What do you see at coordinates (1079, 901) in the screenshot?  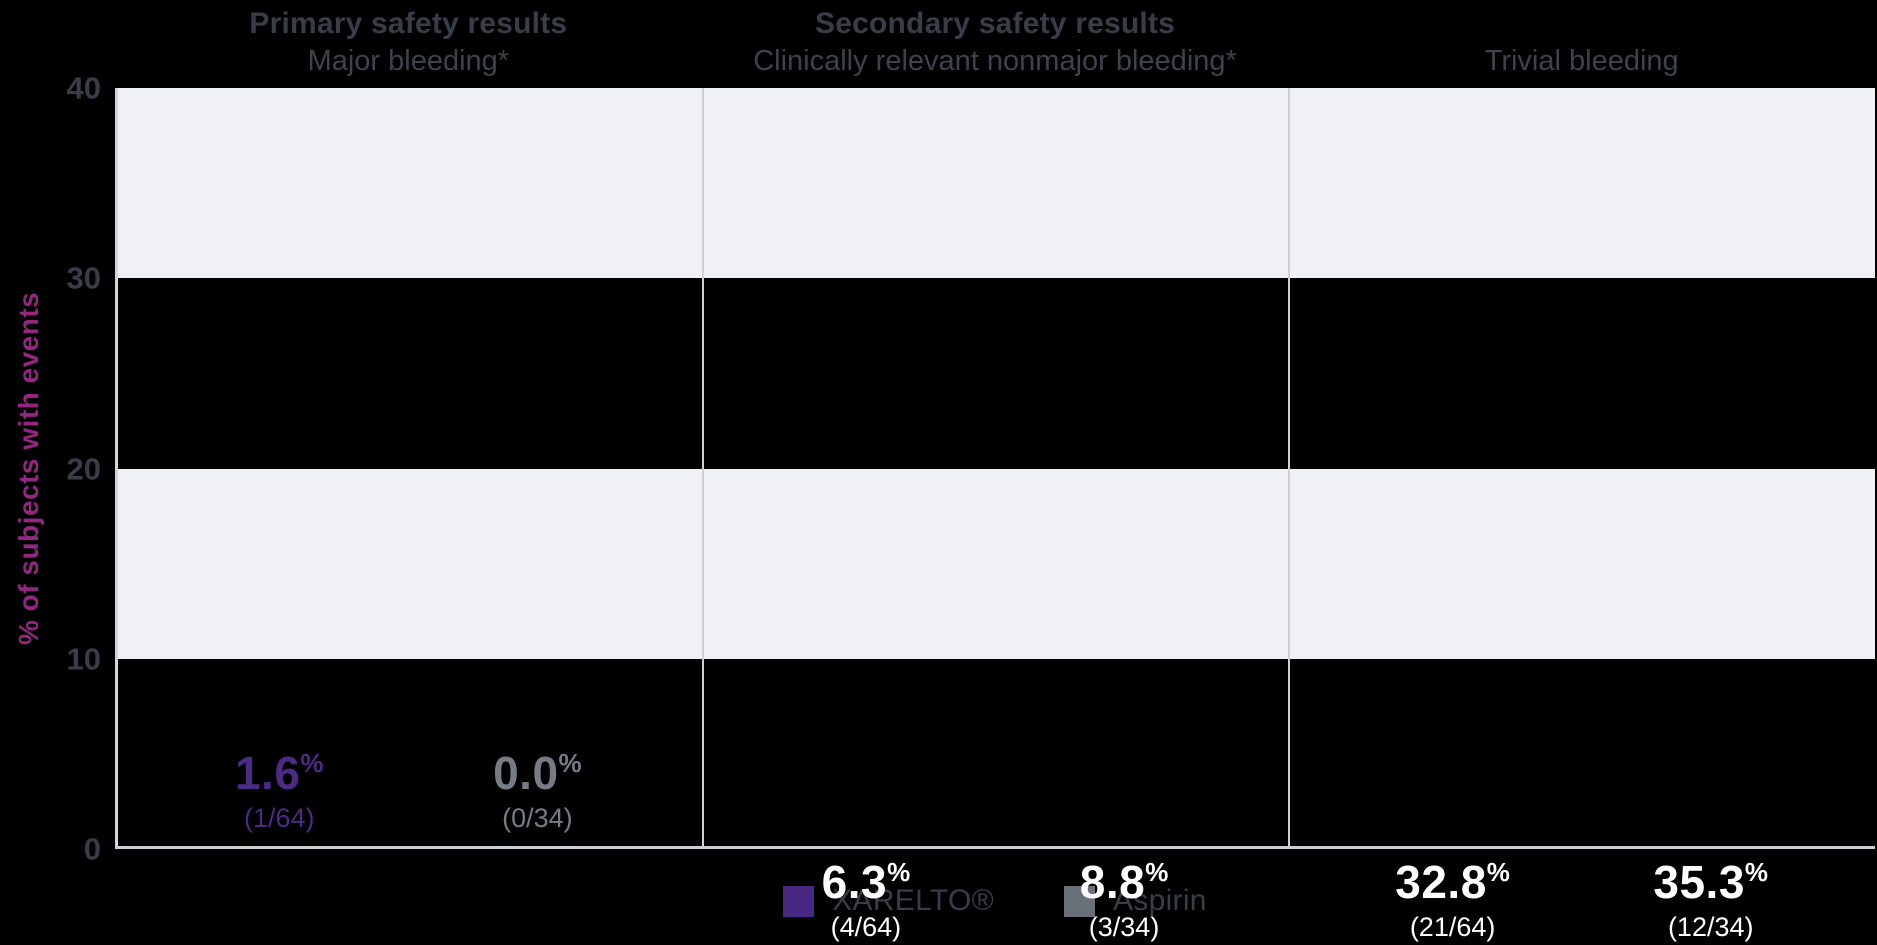 I see `legend-swatch-aspirin` at bounding box center [1079, 901].